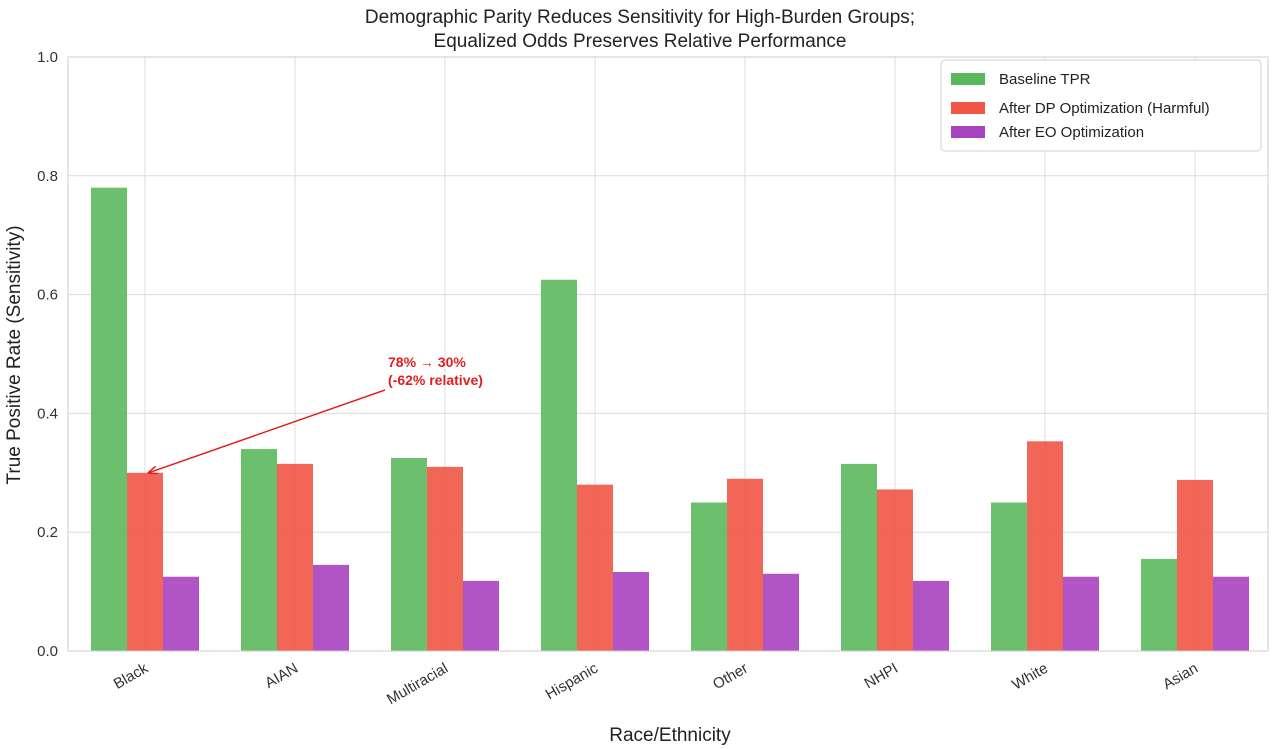 This screenshot has width=1280, height=749. What do you see at coordinates (47, 176) in the screenshot?
I see `y-tick-label: 0.8` at bounding box center [47, 176].